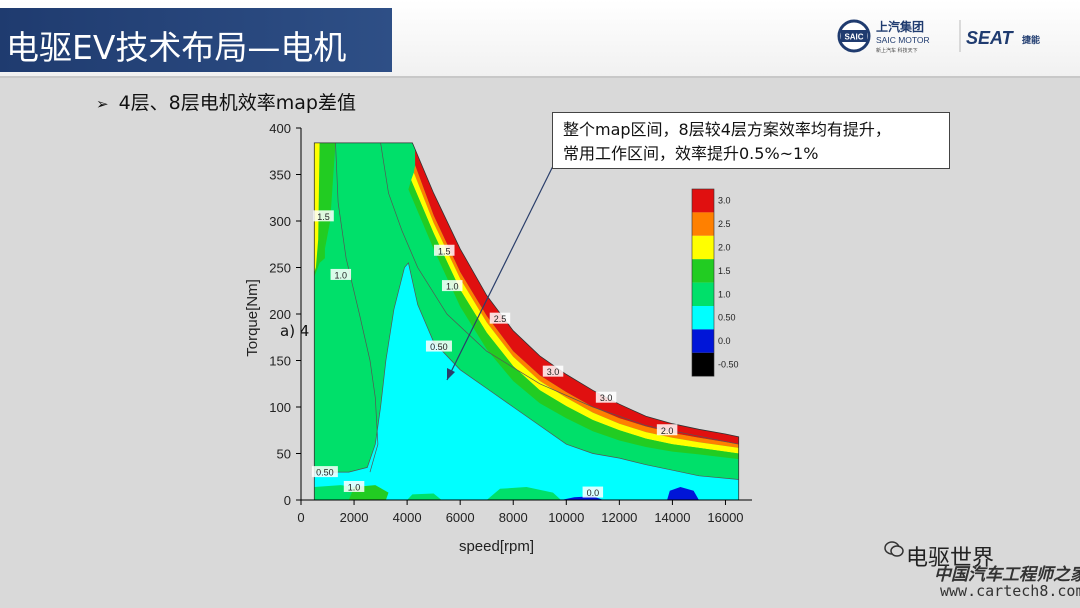  I want to click on watermark-site-cn: 中国汽车工程师之家, so click(1007, 575).